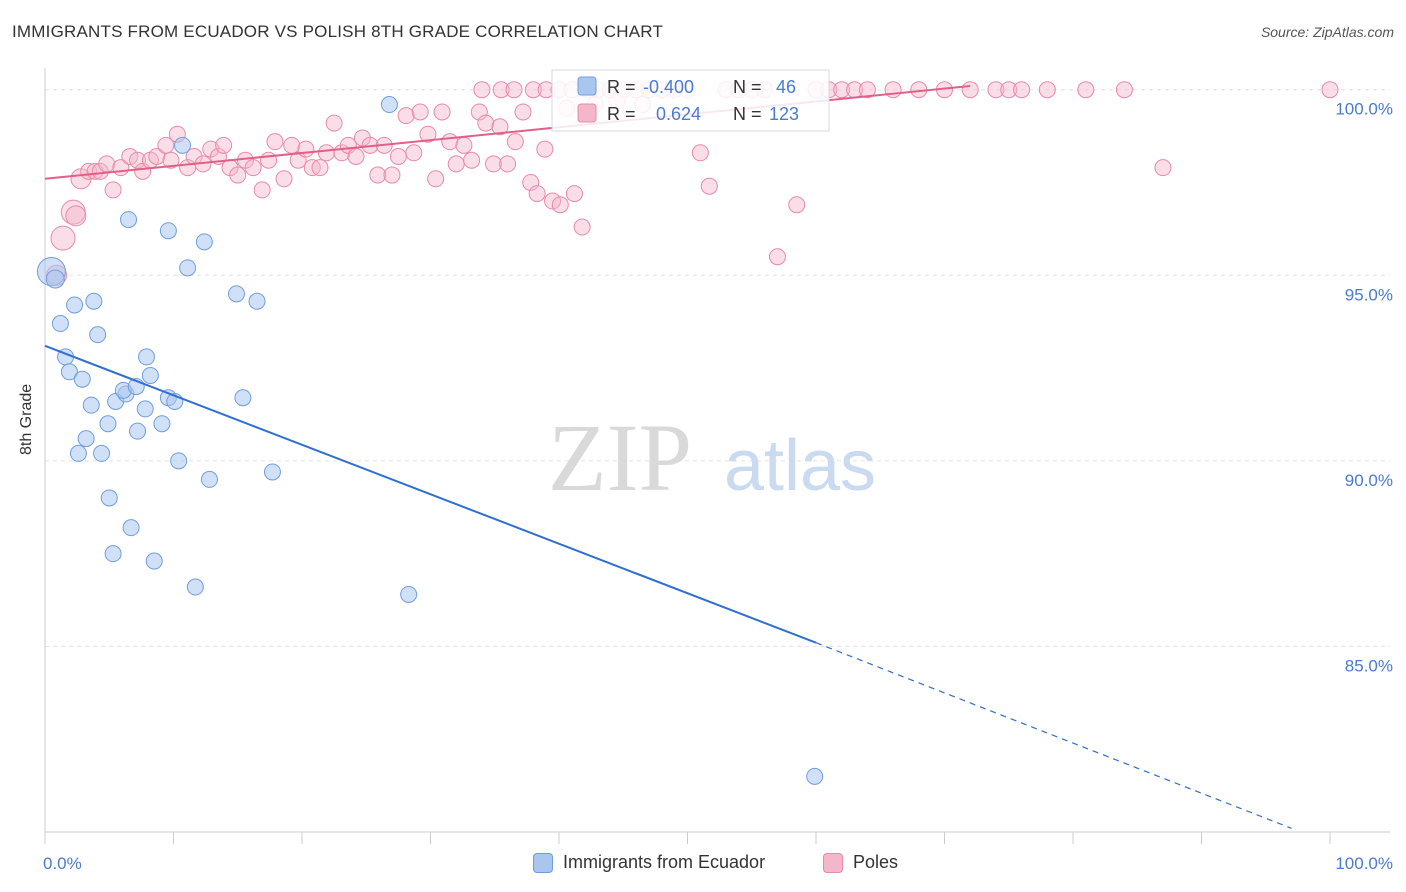  Describe the element at coordinates (621, 87) in the screenshot. I see `legend-r-label-1: R =` at that location.